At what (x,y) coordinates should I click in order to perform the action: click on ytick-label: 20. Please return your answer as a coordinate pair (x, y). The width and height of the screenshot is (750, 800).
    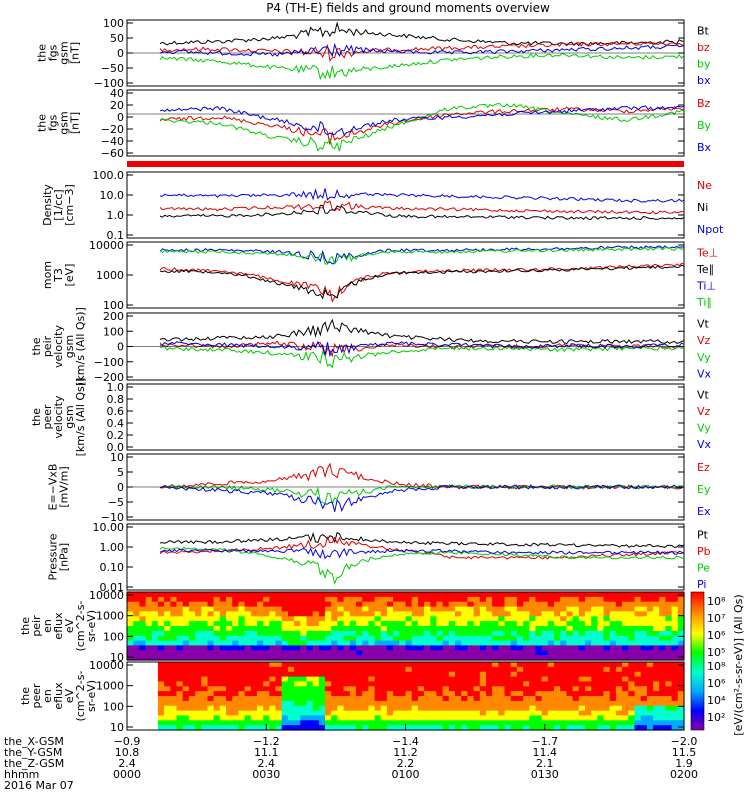
    Looking at the image, I should click on (117, 105).